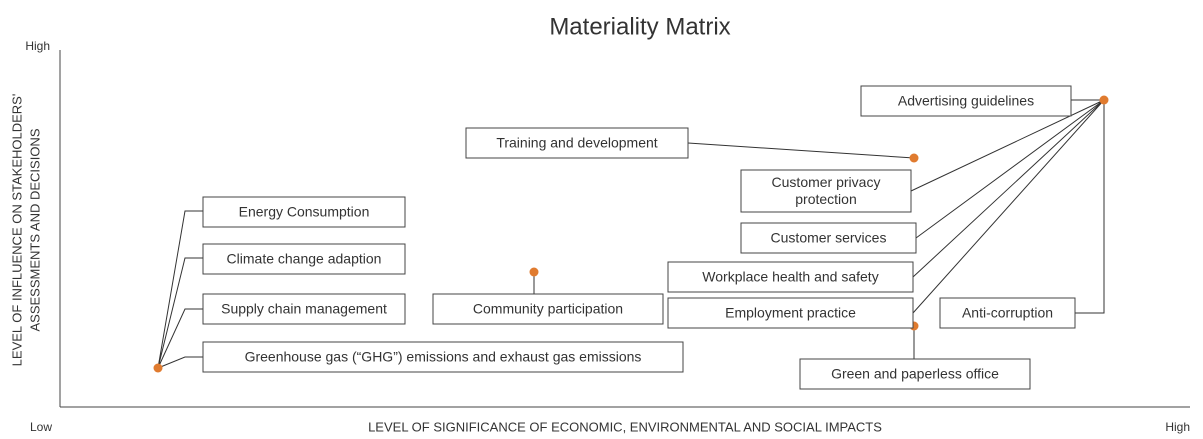 This screenshot has height=439, width=1203. I want to click on node-label: Anti-corruption, so click(1007, 313).